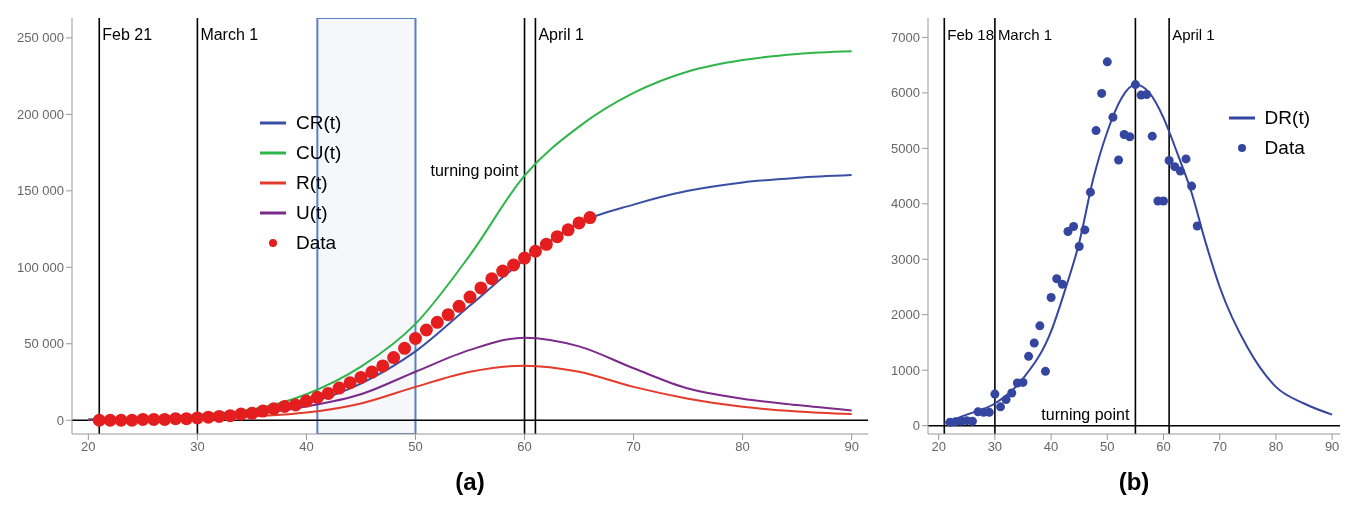 The image size is (1358, 508). Describe the element at coordinates (40, 191) in the screenshot. I see `y-tick-label: 150 000` at that location.